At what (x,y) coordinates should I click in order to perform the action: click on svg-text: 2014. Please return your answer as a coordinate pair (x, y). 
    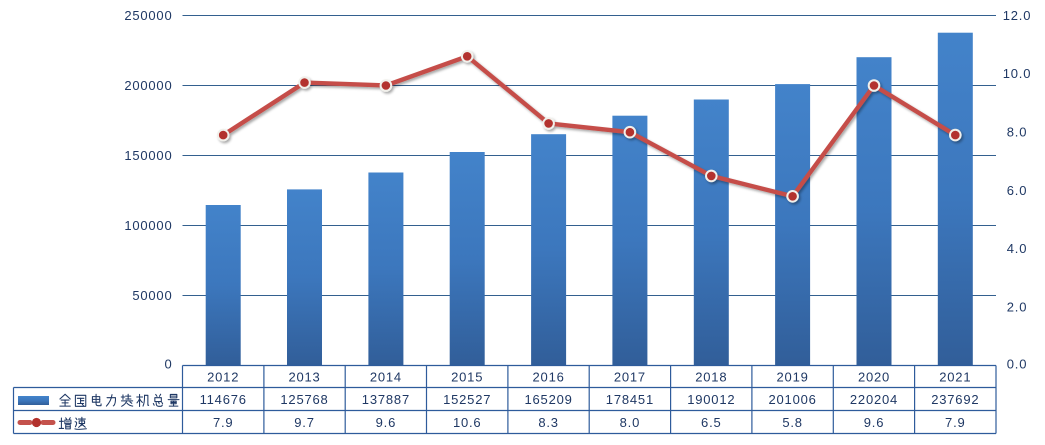
    Looking at the image, I should click on (386, 376).